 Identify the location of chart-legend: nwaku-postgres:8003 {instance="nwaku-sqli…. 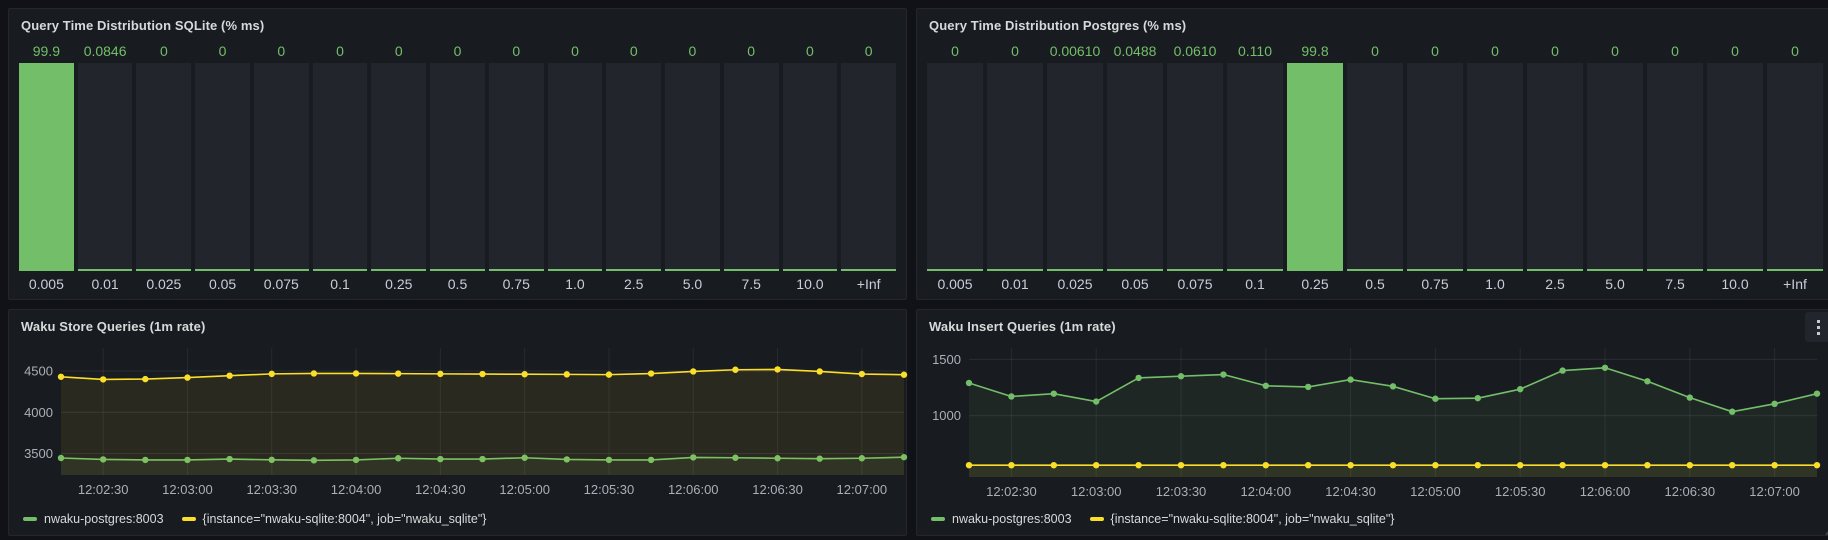
(457, 521).